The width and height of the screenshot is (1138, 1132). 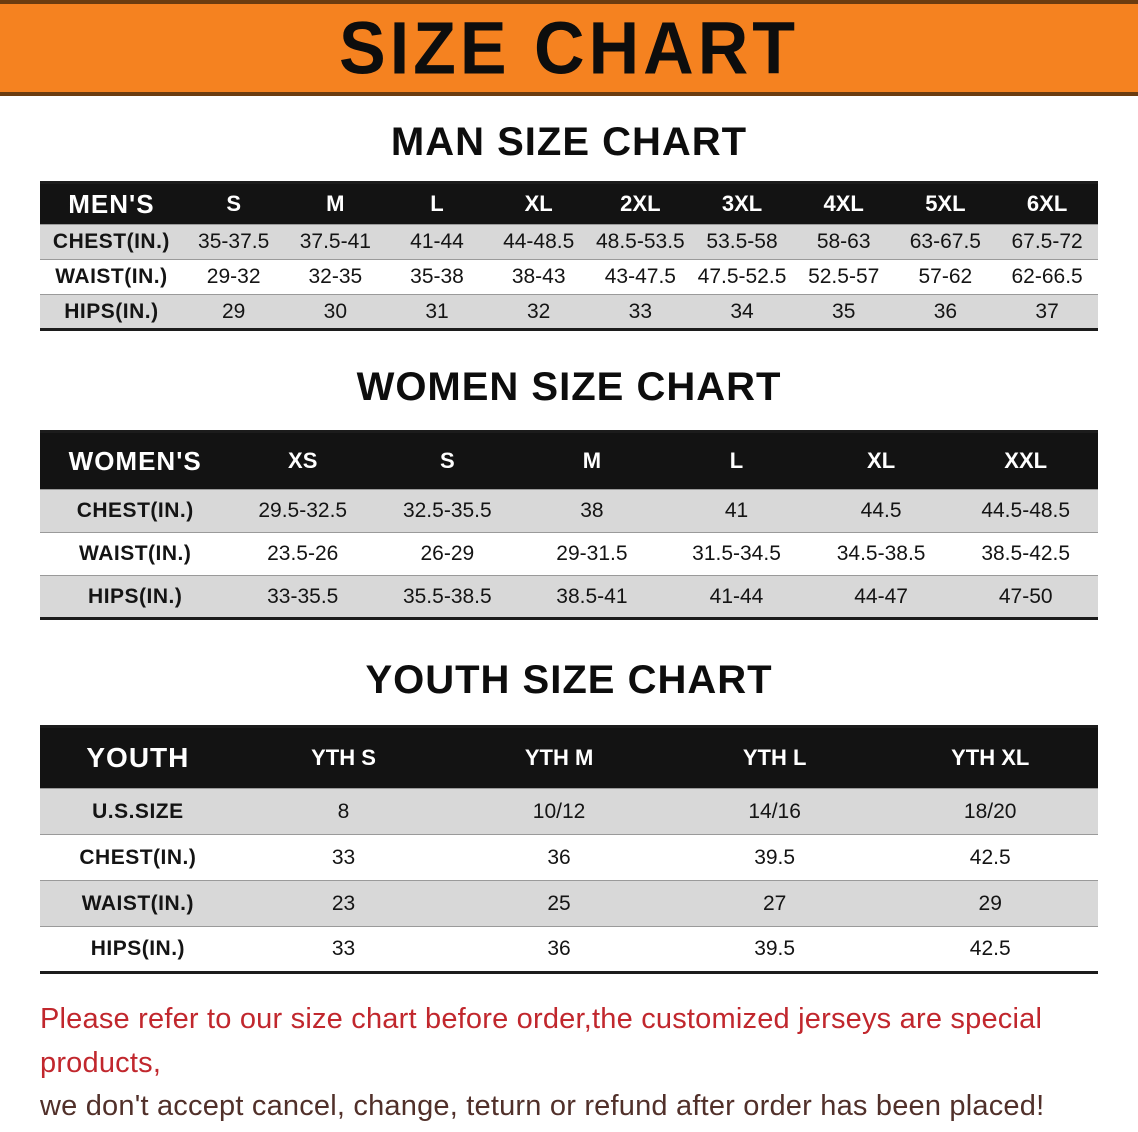 I want to click on men-col-4xl: 4XL, so click(x=843, y=203).